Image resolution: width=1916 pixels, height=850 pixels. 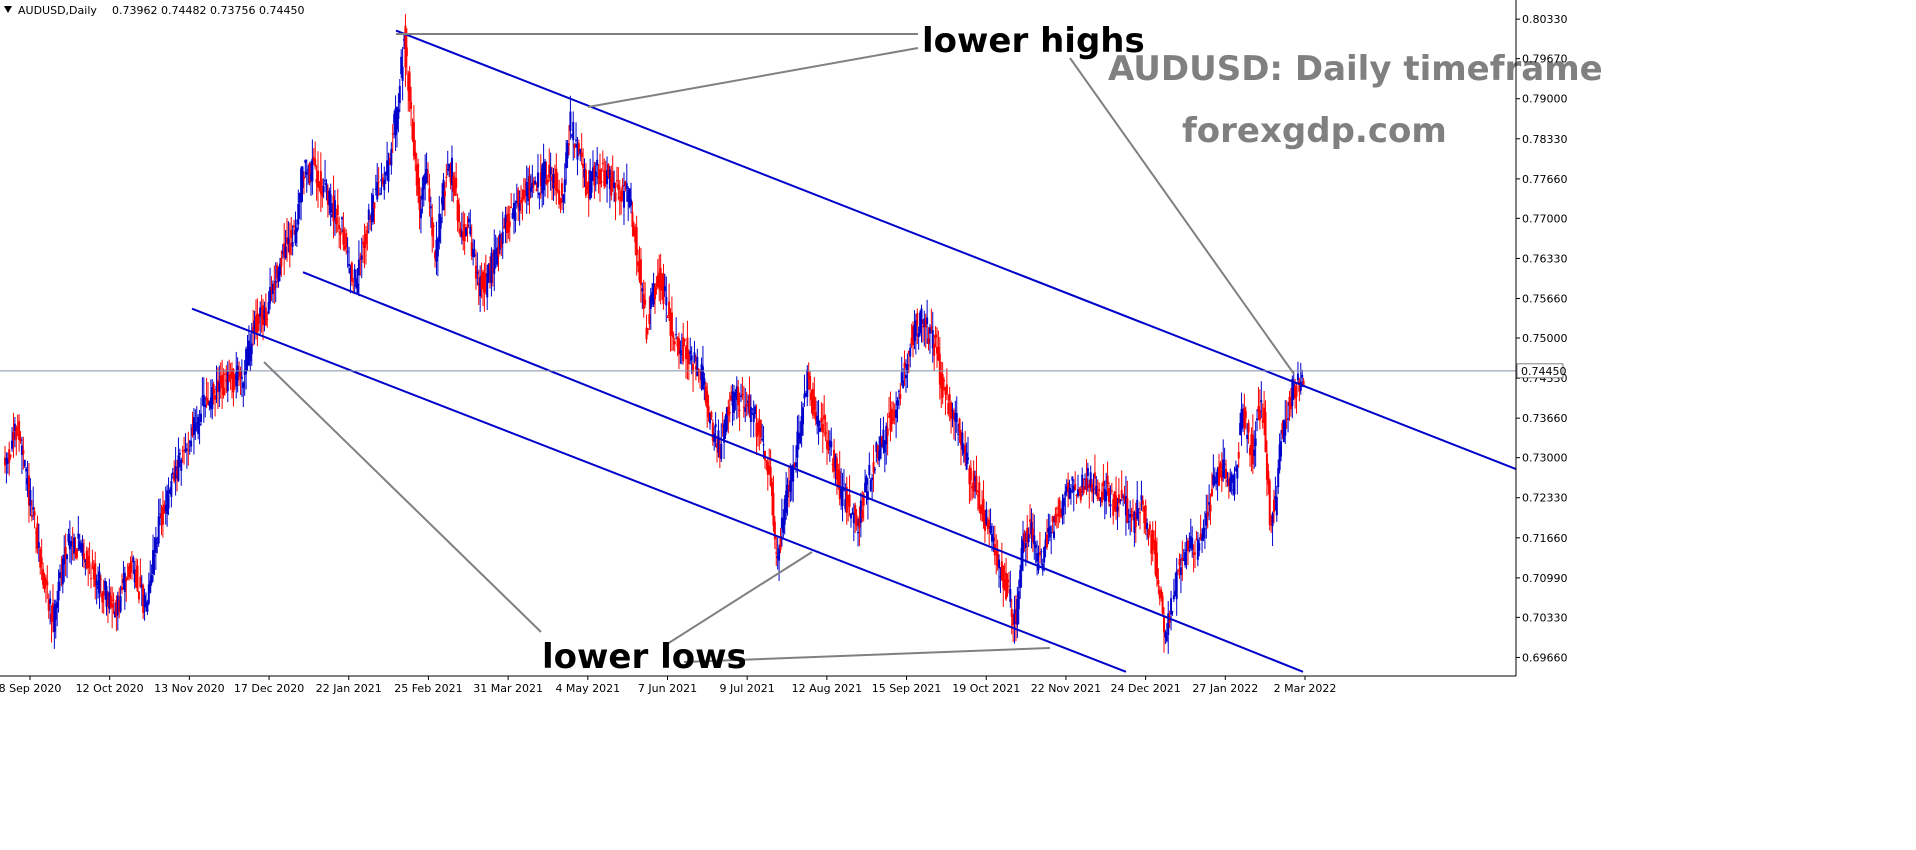 I want to click on current-price-tag: 0.74450, so click(x=1541, y=371).